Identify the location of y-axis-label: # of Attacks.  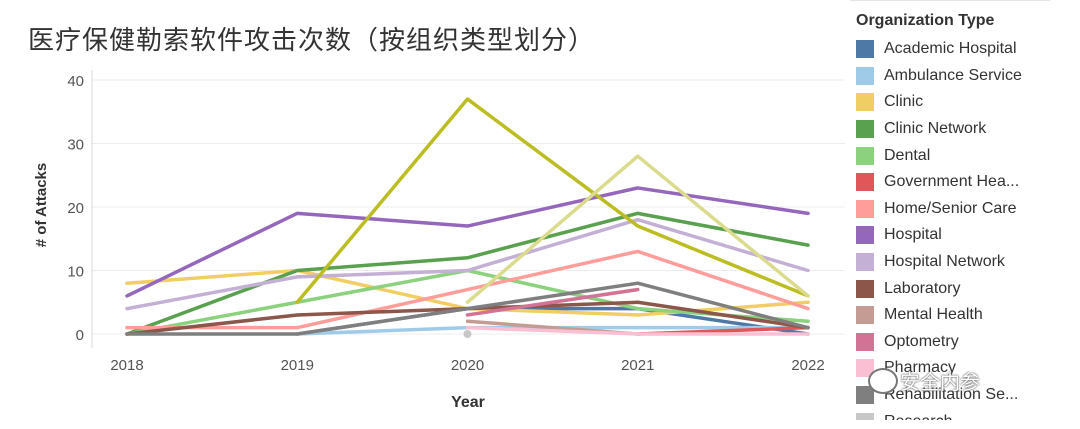
(41, 205).